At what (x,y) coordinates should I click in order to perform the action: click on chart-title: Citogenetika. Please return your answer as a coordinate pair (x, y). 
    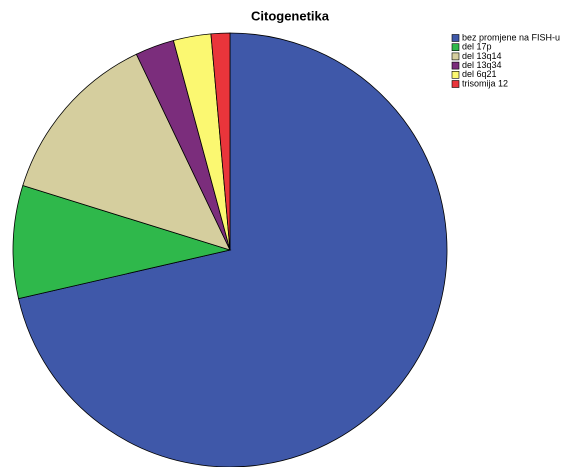
    Looking at the image, I should click on (290, 15).